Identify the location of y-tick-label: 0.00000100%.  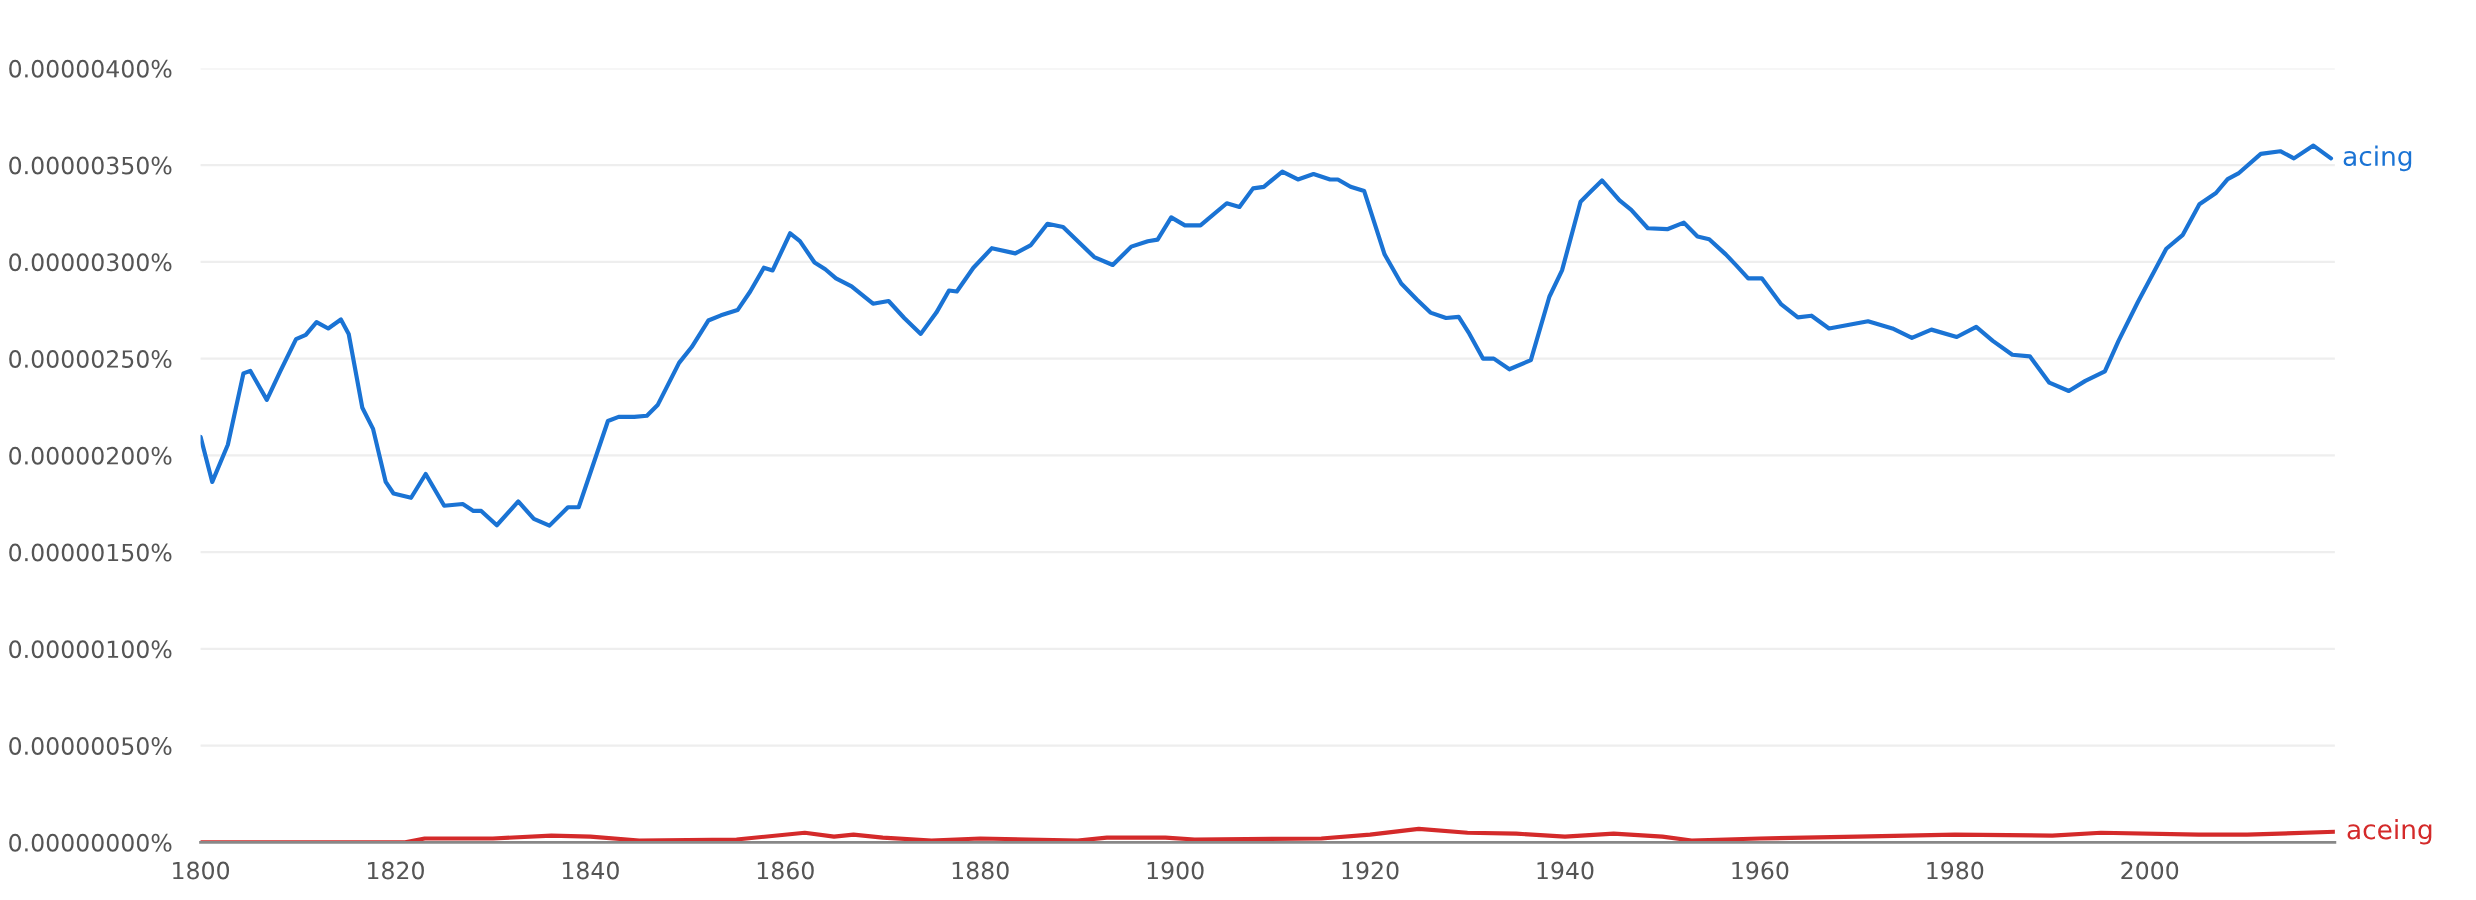
(90, 649).